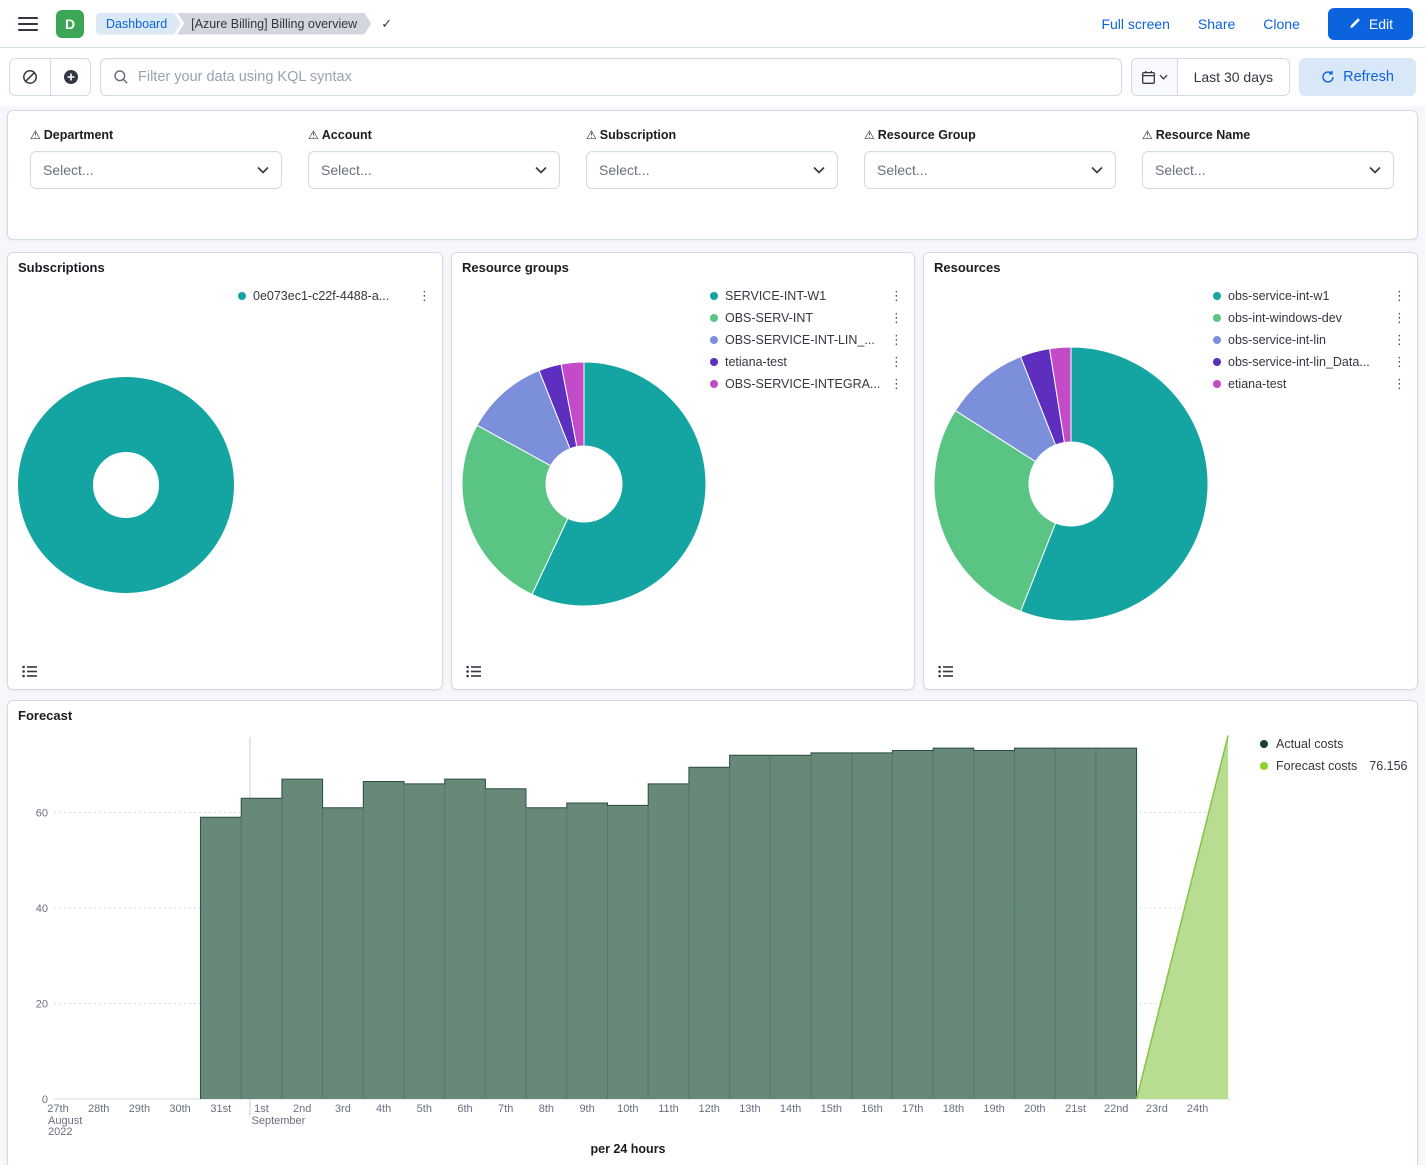 Image resolution: width=1425 pixels, height=1165 pixels. I want to click on legend-item: obs-service-int-w1 ⋮, so click(1309, 296).